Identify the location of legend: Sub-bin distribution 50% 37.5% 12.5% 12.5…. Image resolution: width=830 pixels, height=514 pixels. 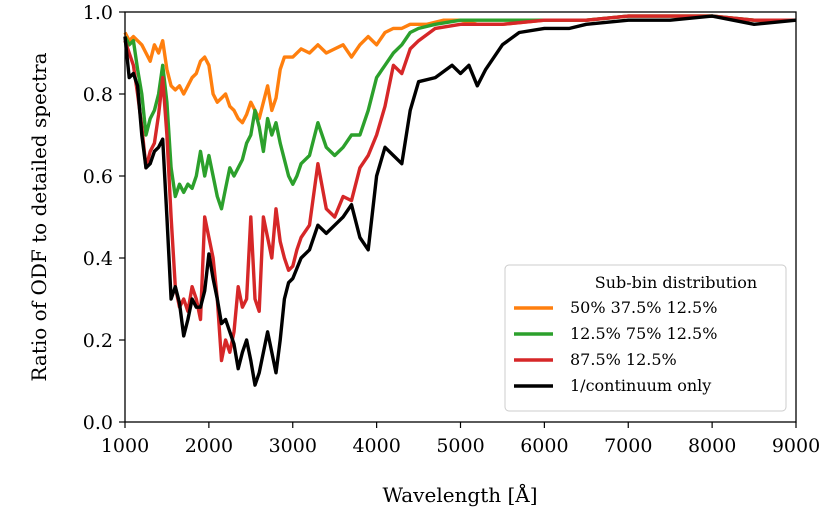
(645, 338).